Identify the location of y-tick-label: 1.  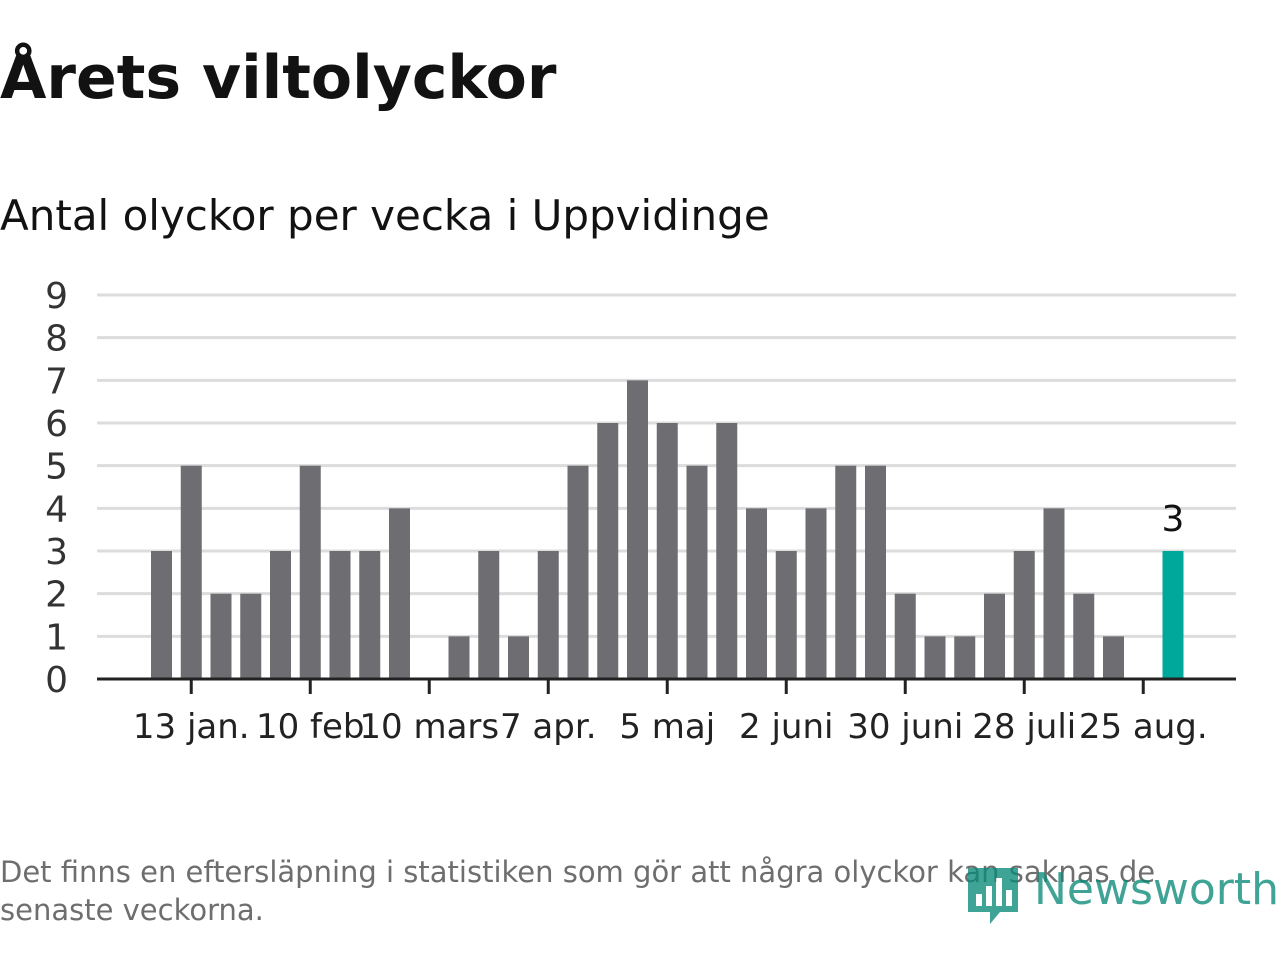
(56, 637).